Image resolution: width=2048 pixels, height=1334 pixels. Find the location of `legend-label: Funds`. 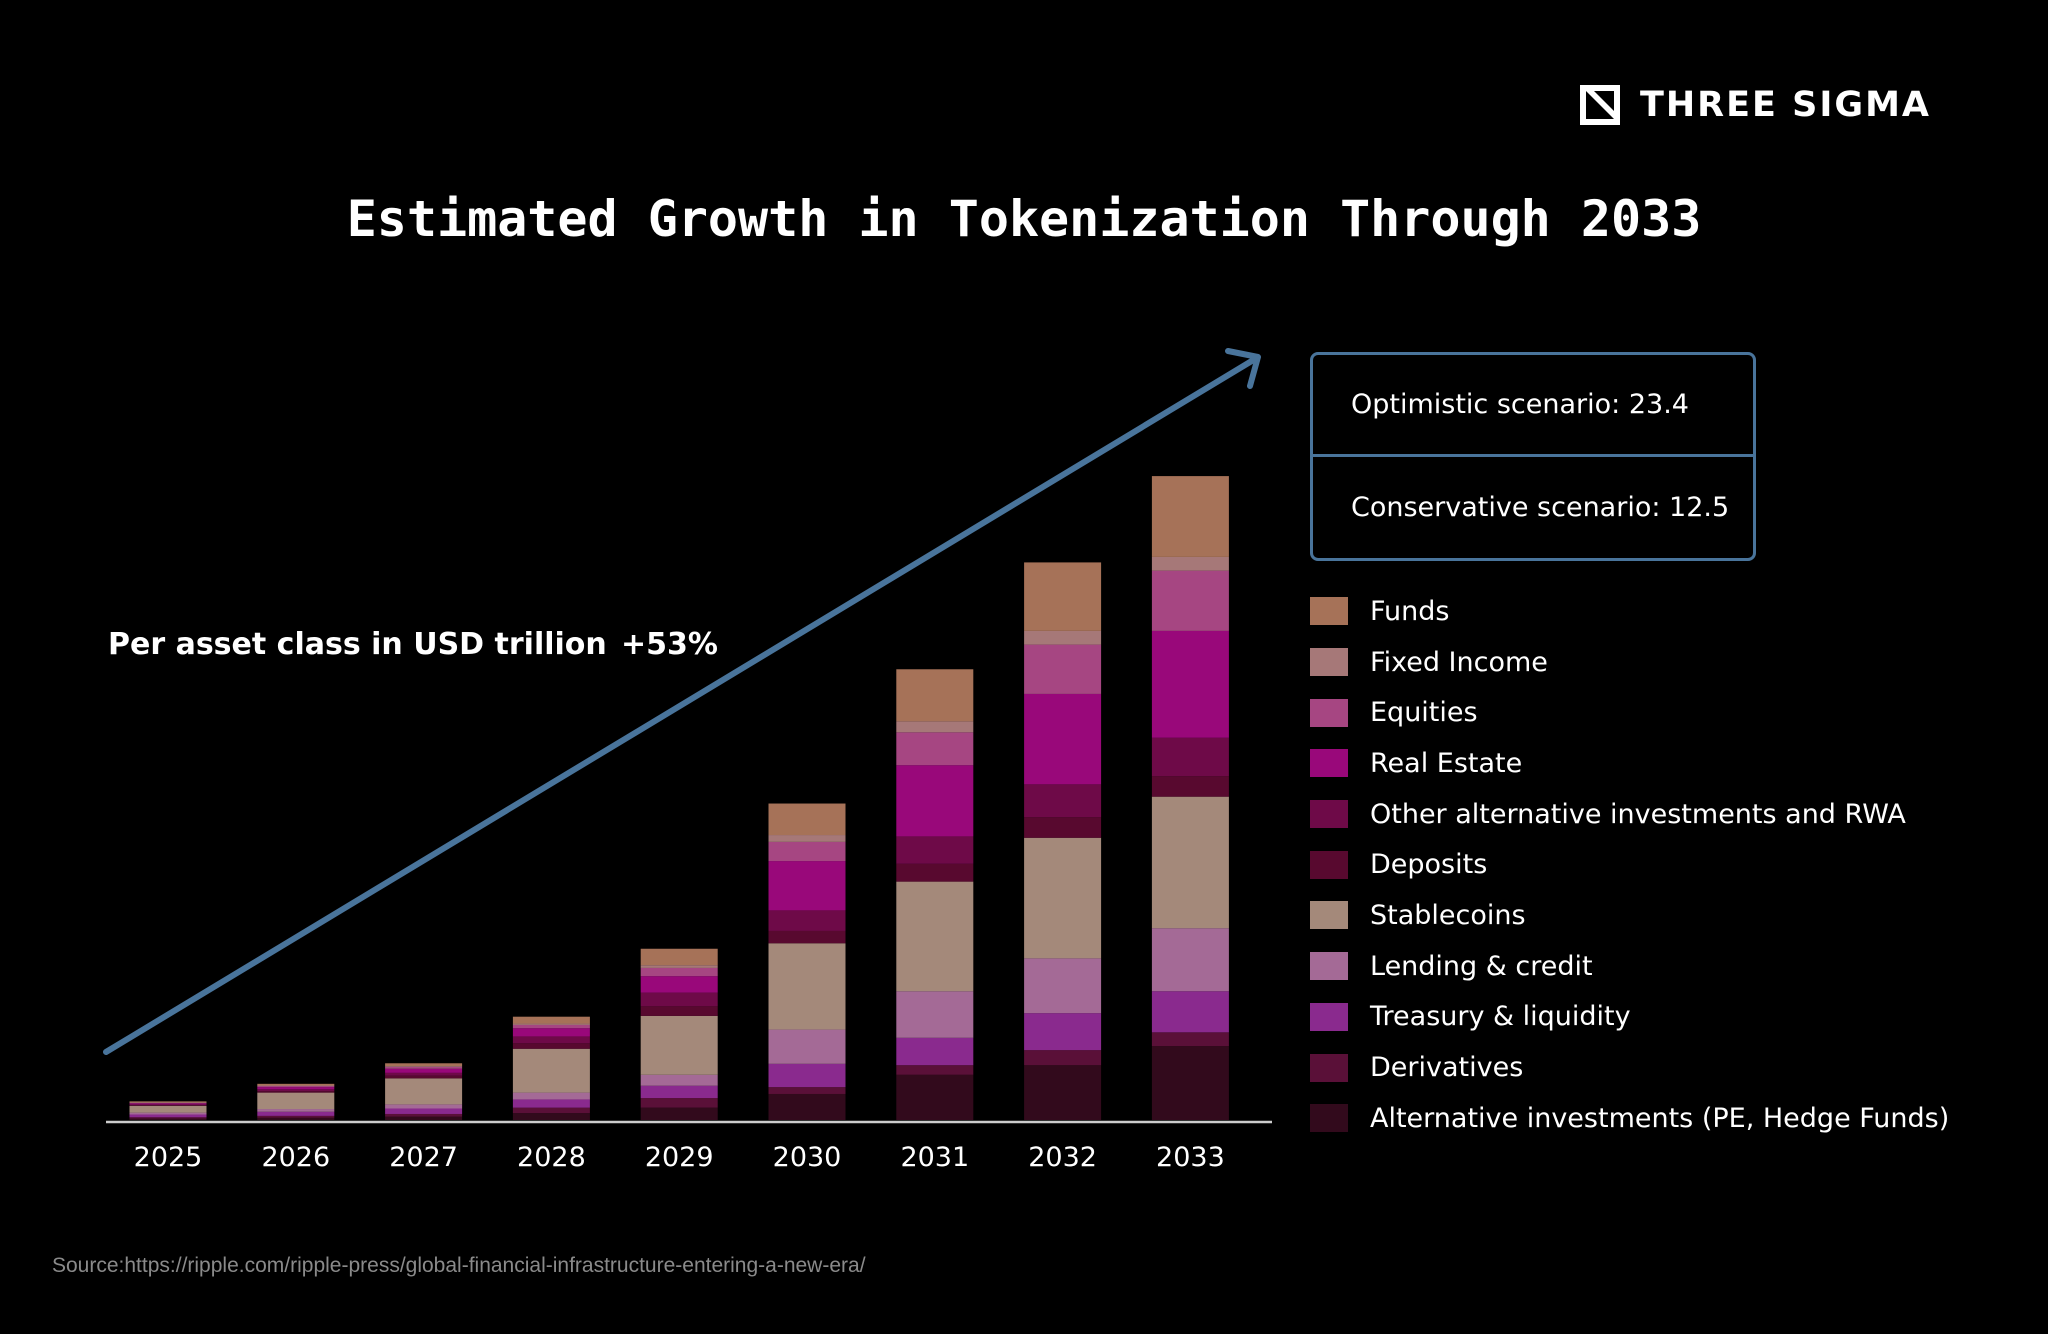

legend-label: Funds is located at coordinates (1410, 611).